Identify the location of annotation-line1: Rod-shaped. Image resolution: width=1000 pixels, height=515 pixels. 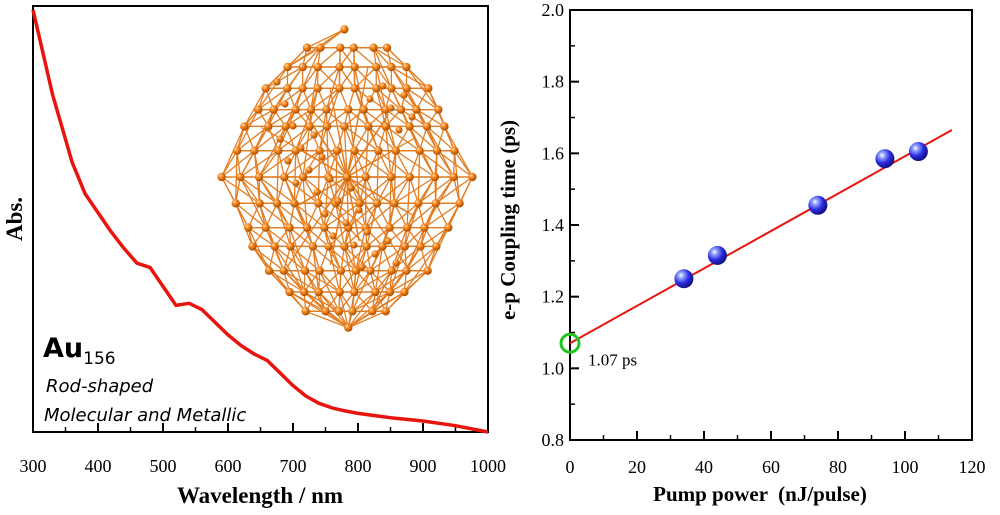
(100, 386).